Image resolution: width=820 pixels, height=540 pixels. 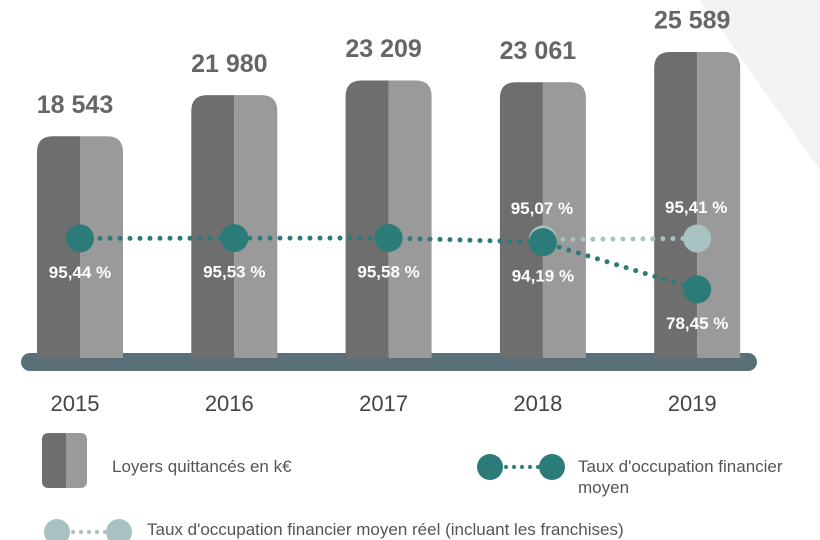 What do you see at coordinates (697, 323) in the screenshot?
I see `point-label: 78,45 %` at bounding box center [697, 323].